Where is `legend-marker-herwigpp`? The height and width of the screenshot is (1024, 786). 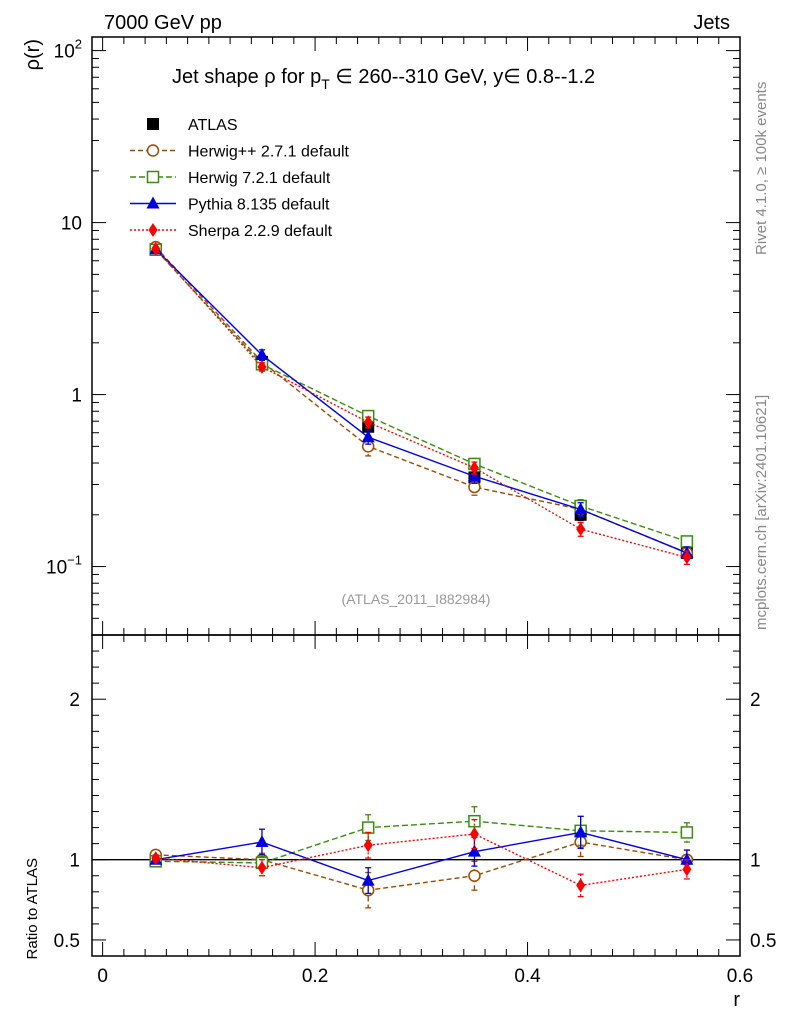
legend-marker-herwigpp is located at coordinates (153, 150).